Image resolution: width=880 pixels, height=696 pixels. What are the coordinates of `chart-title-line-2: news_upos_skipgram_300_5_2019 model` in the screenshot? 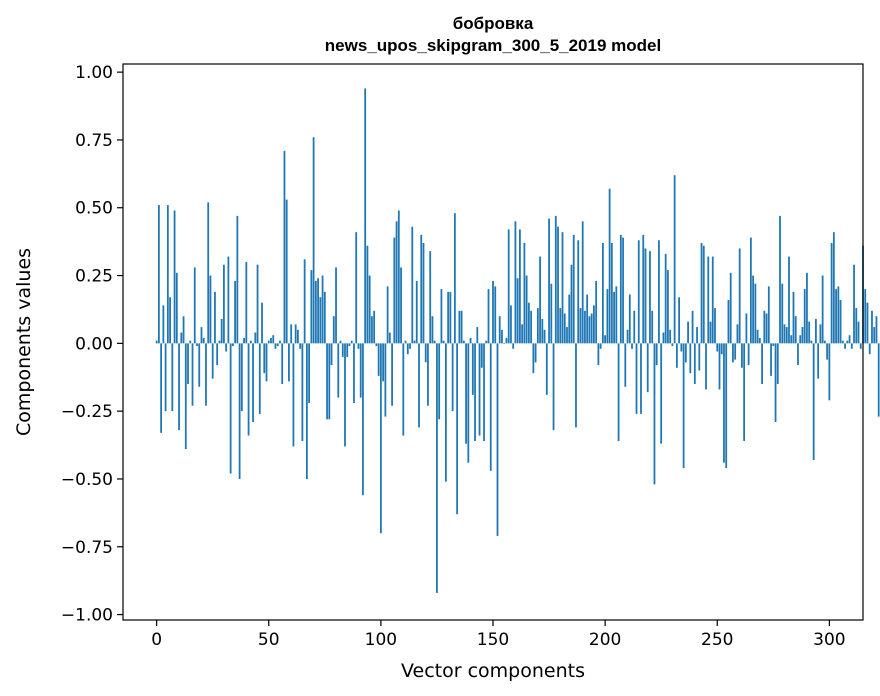 It's located at (493, 45).